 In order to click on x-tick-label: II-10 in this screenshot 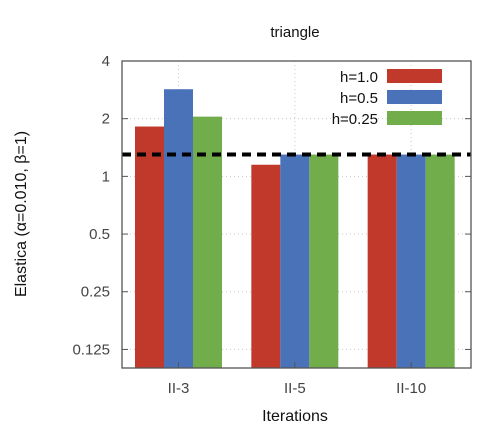, I will do `click(411, 388)`.